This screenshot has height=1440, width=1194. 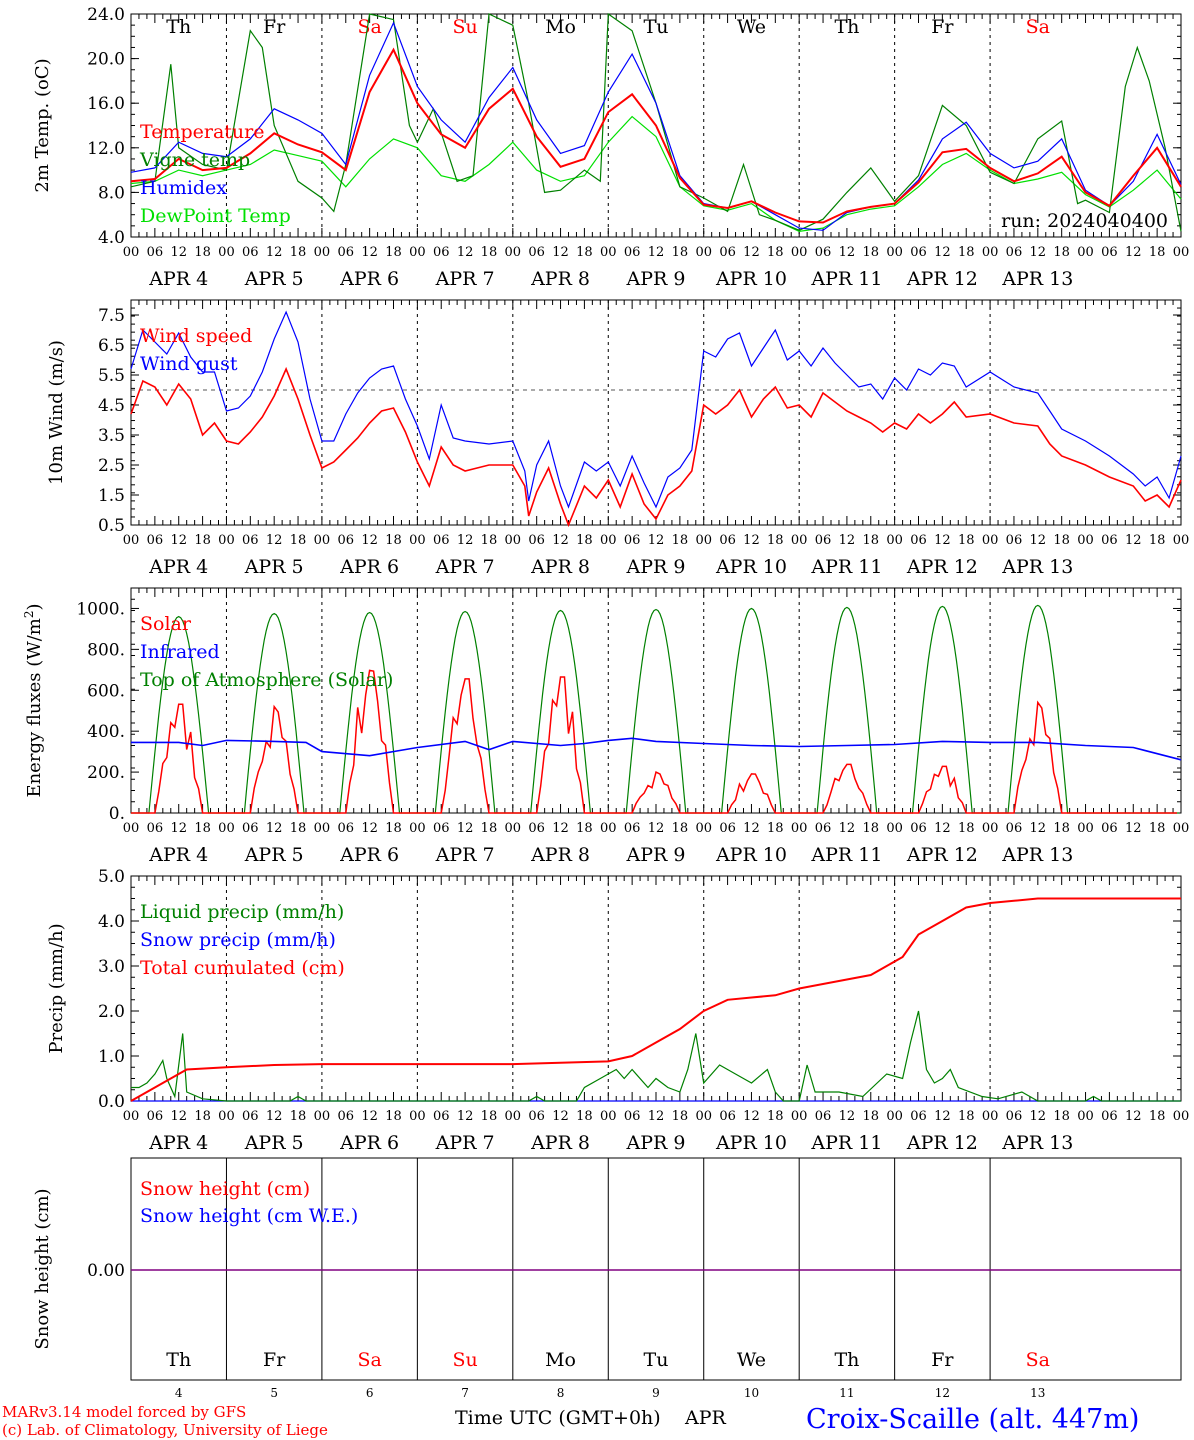 I want to click on y-tick-label: 400., so click(x=106, y=732).